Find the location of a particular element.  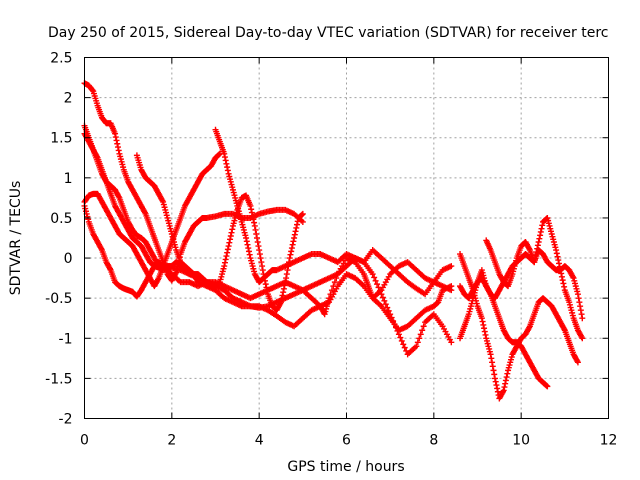

y-tick-labels: -2 -1.5 -1 -0.5 0 0.5 1 1.5 2 2.5 is located at coordinates (58, 239).